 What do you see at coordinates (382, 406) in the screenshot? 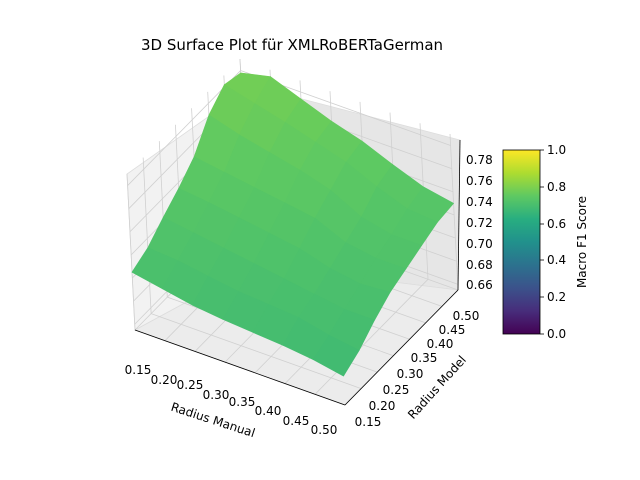
I see `y-tick-label: 0.20` at bounding box center [382, 406].